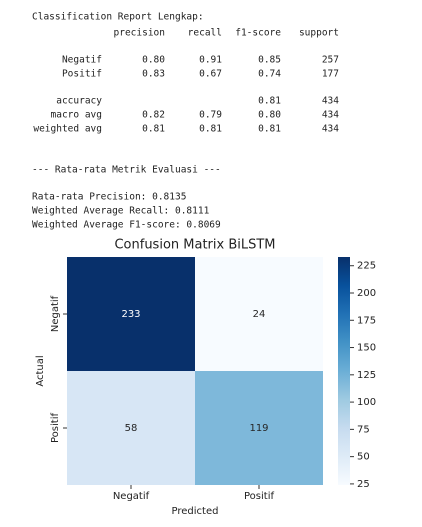 This screenshot has width=422, height=527. What do you see at coordinates (269, 74) in the screenshot?
I see `report-cell: 0.74` at bounding box center [269, 74].